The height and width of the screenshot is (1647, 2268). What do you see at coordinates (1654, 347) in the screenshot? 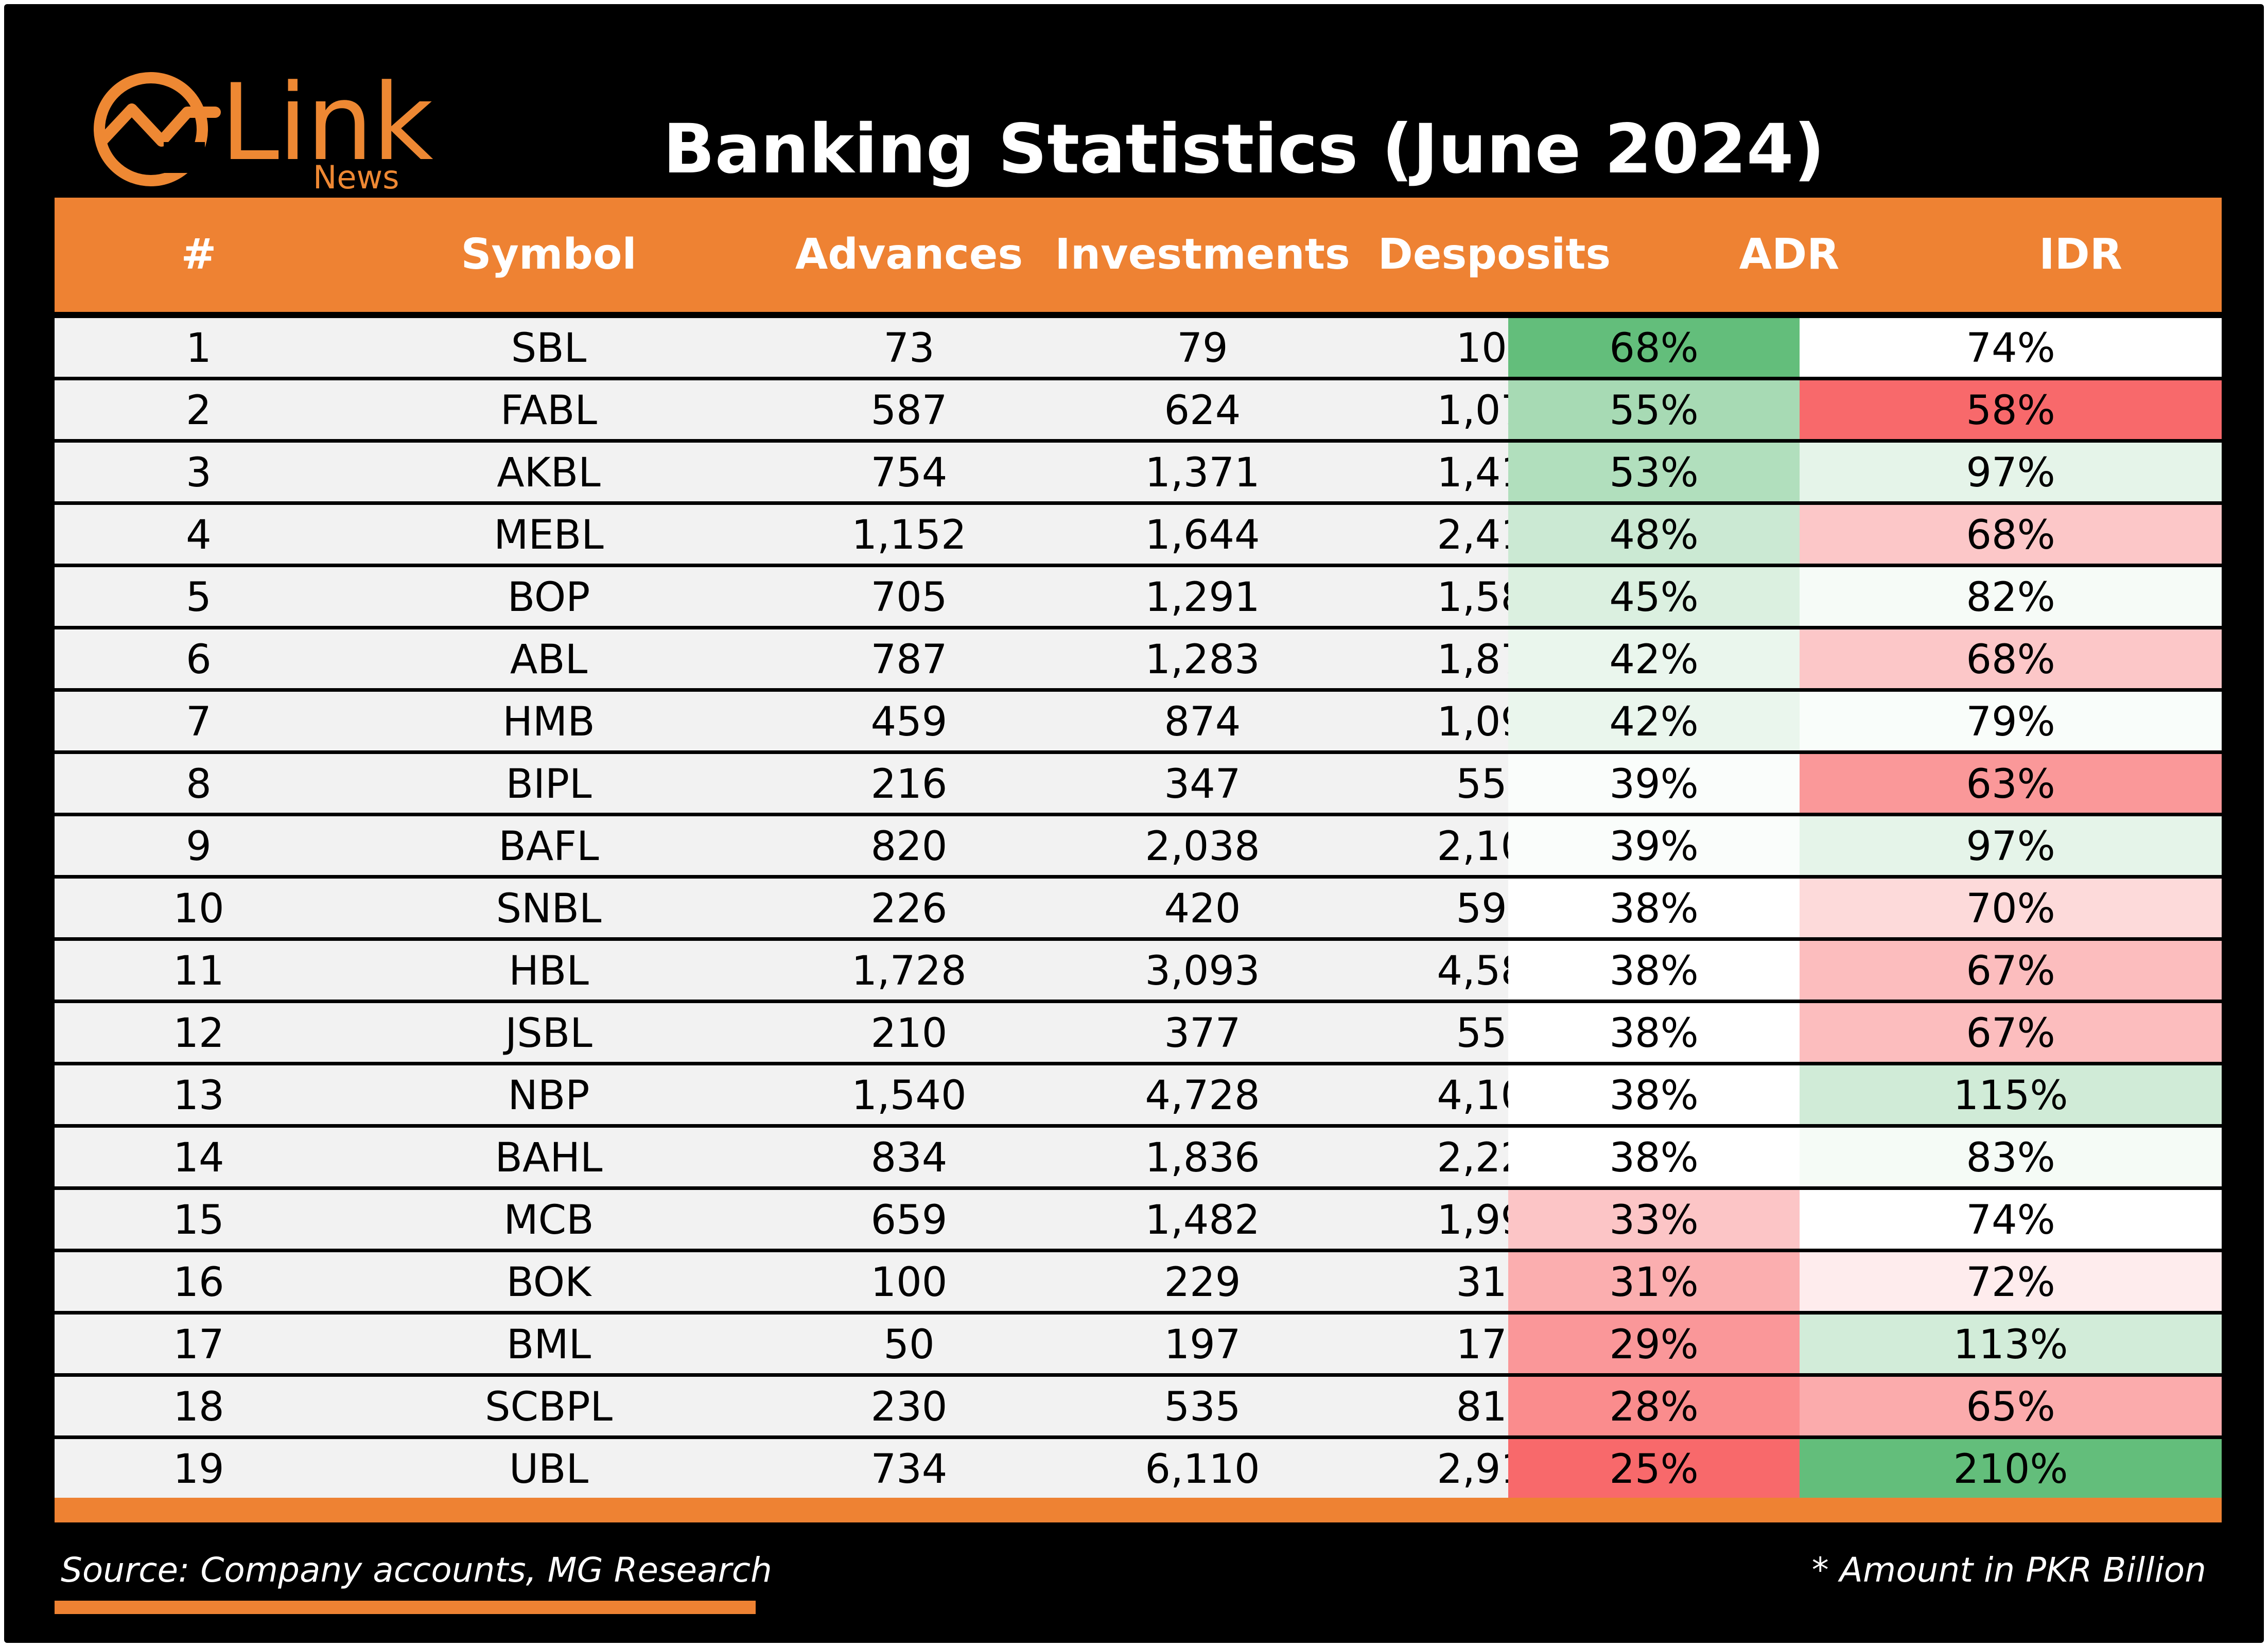
I see `cell-adr-col: 68%` at bounding box center [1654, 347].